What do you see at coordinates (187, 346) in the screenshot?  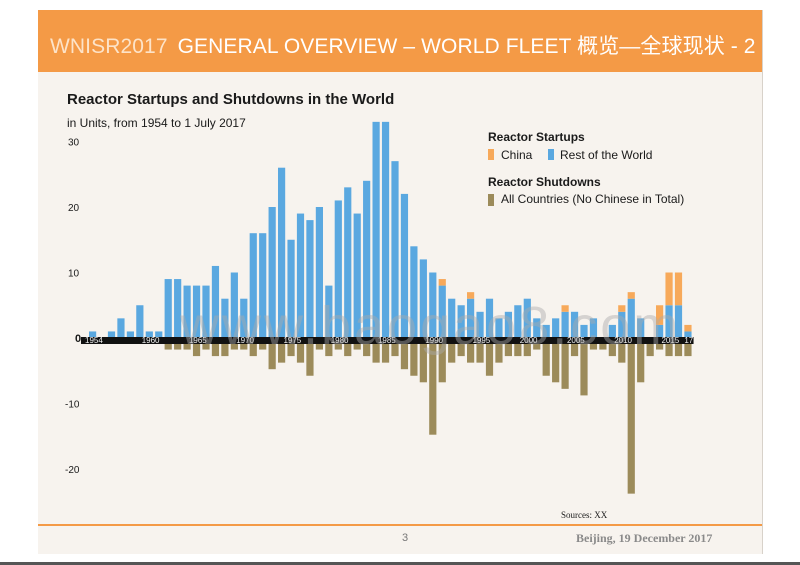 I see `bar-shutdown-1964` at bounding box center [187, 346].